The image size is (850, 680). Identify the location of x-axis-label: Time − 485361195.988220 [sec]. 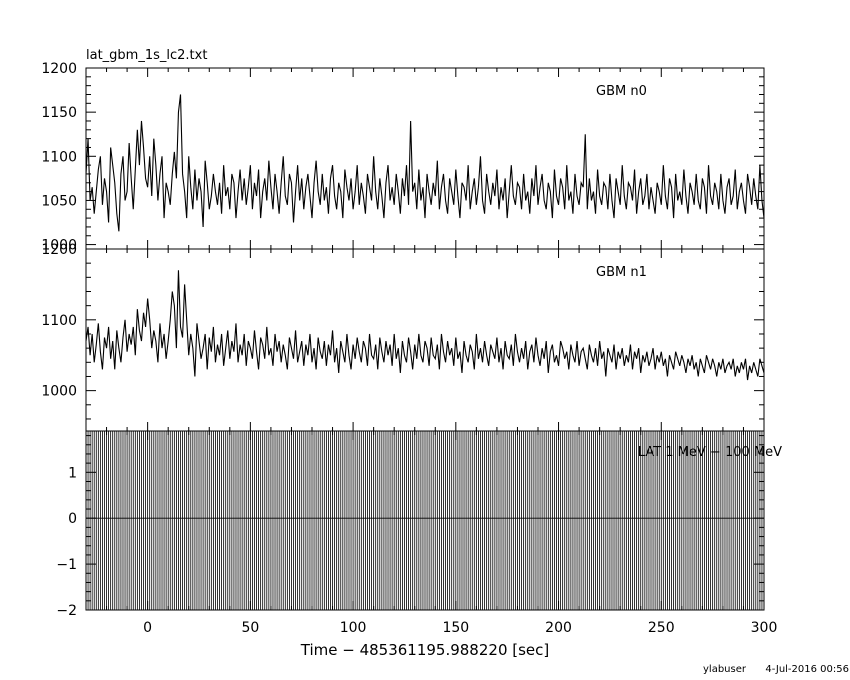
(425, 650).